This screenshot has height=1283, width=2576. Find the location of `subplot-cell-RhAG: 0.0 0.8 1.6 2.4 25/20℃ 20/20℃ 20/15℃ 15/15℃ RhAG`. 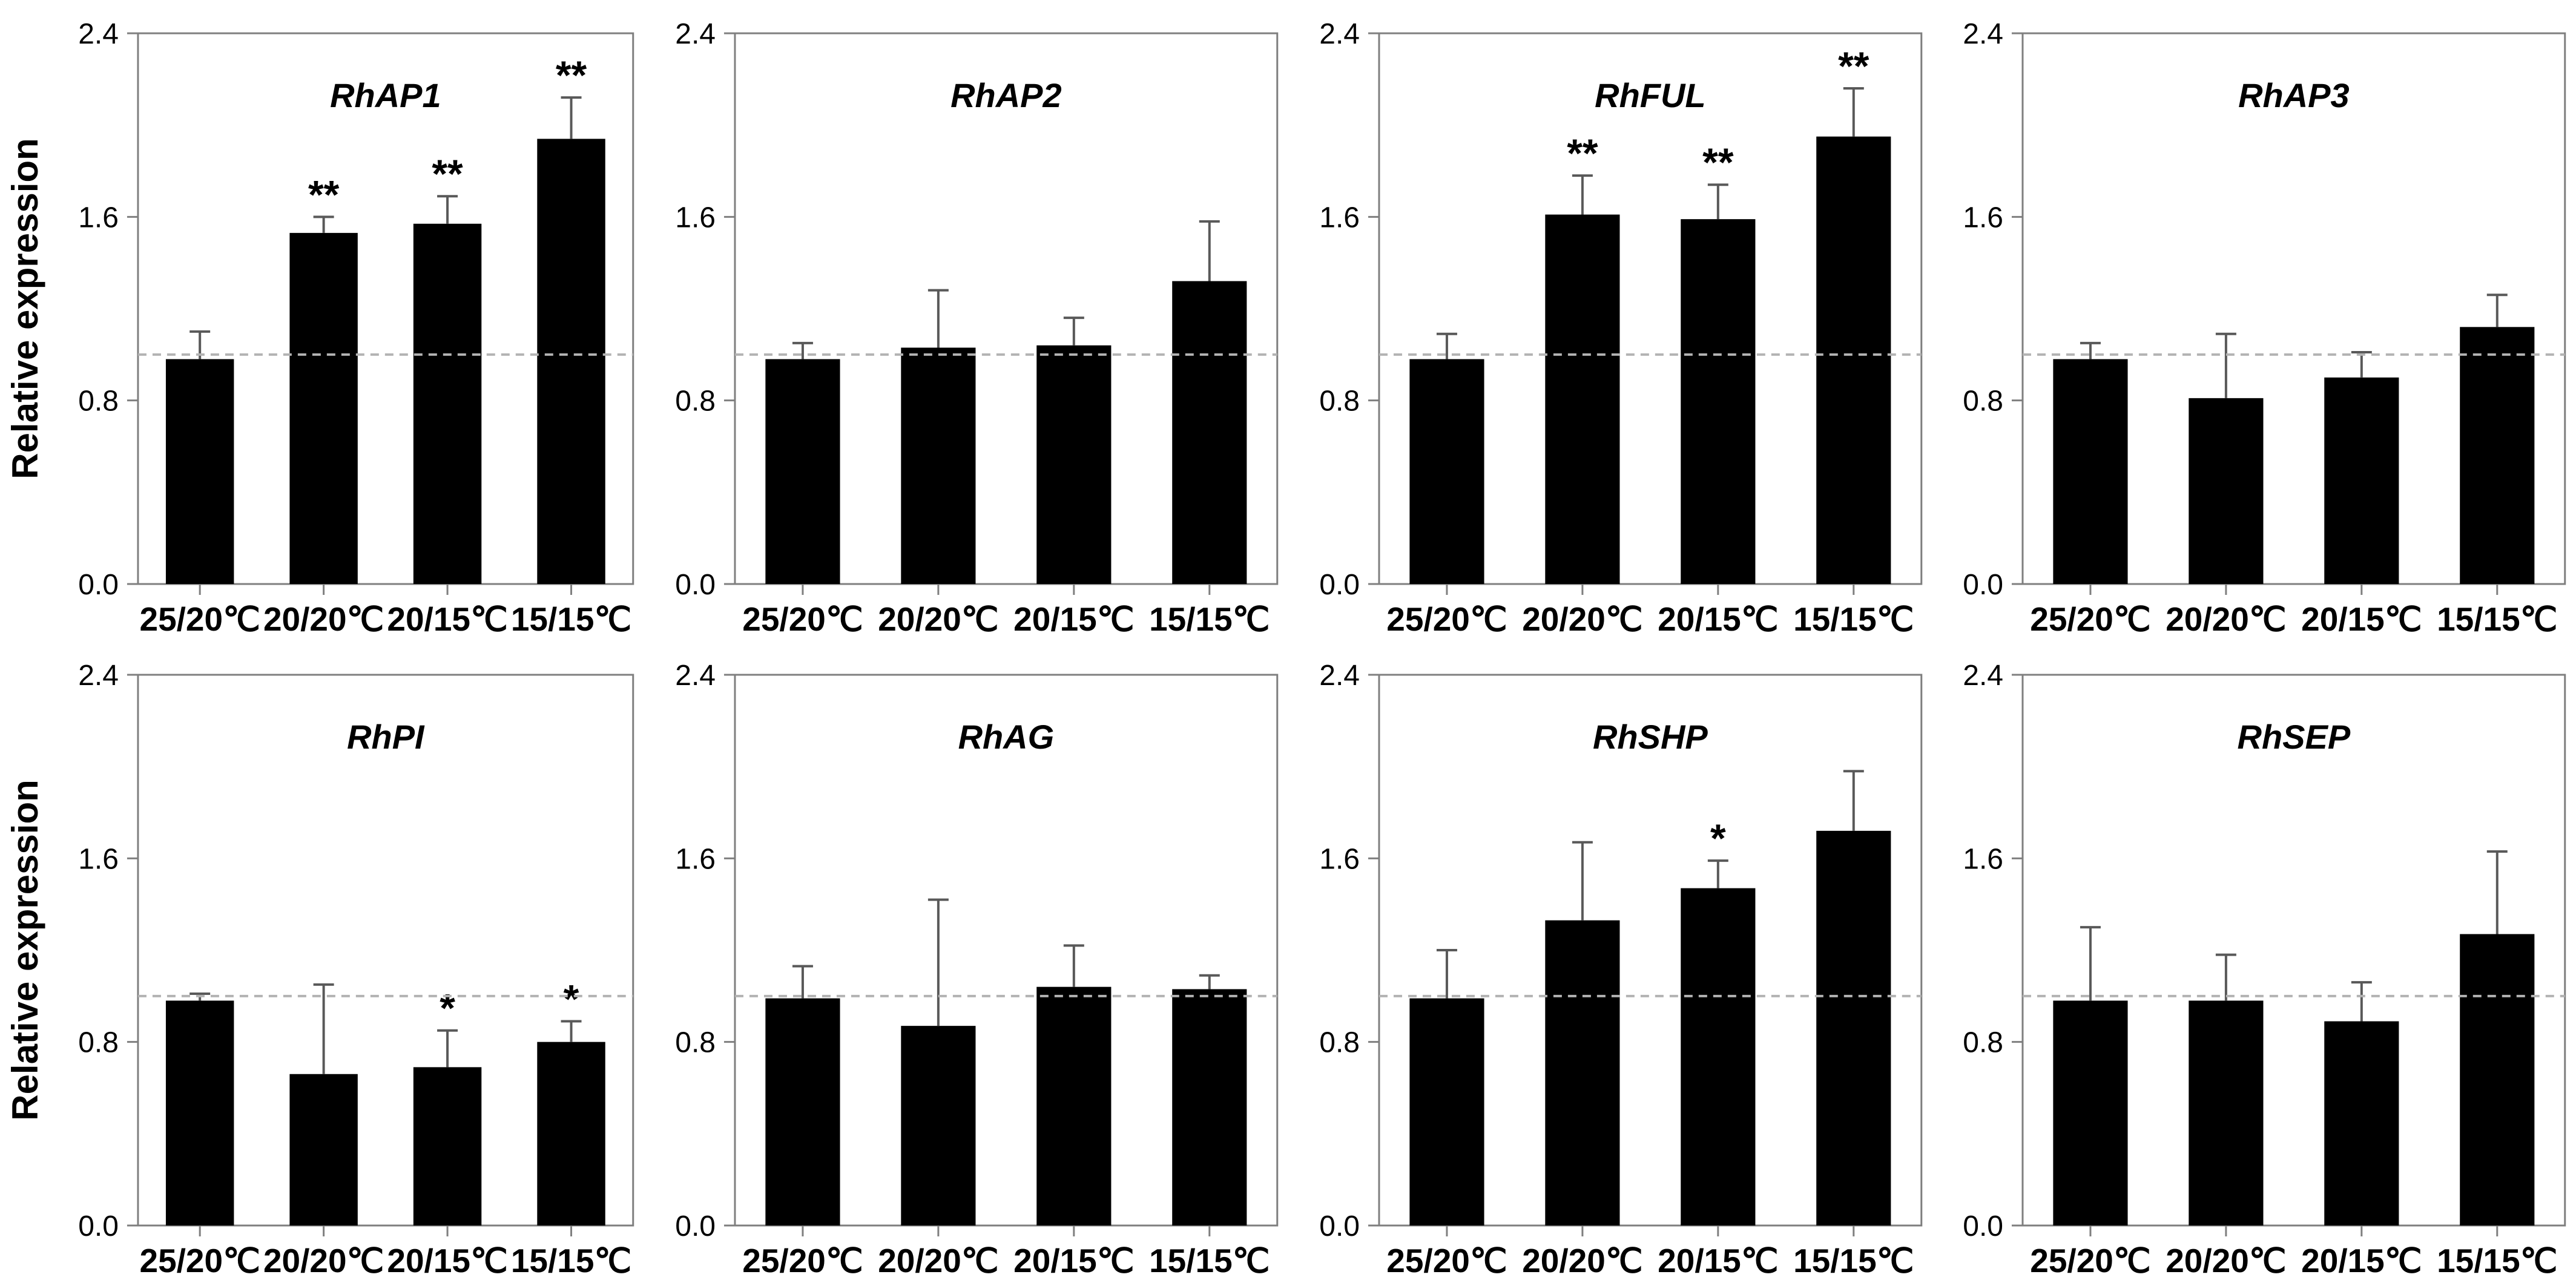

subplot-cell-RhAG: 0.0 0.8 1.6 2.4 25/20℃ 20/20℃ 20/15℃ 15/15℃ RhAG is located at coordinates (966, 962).